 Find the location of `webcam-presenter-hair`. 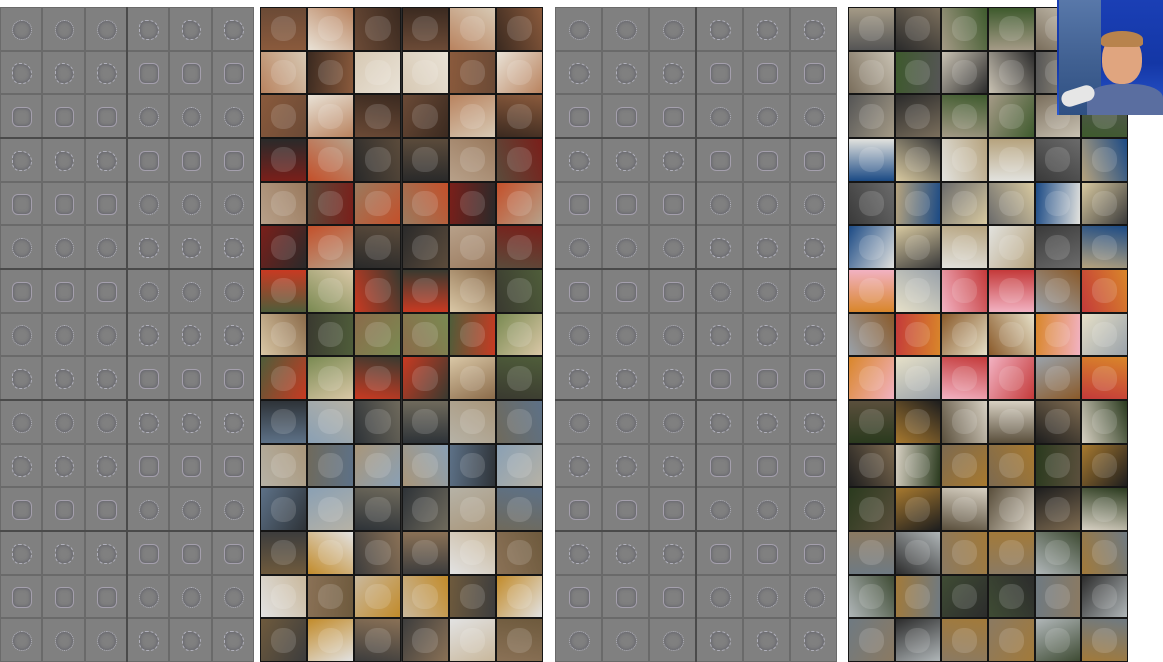

webcam-presenter-hair is located at coordinates (1122, 39).